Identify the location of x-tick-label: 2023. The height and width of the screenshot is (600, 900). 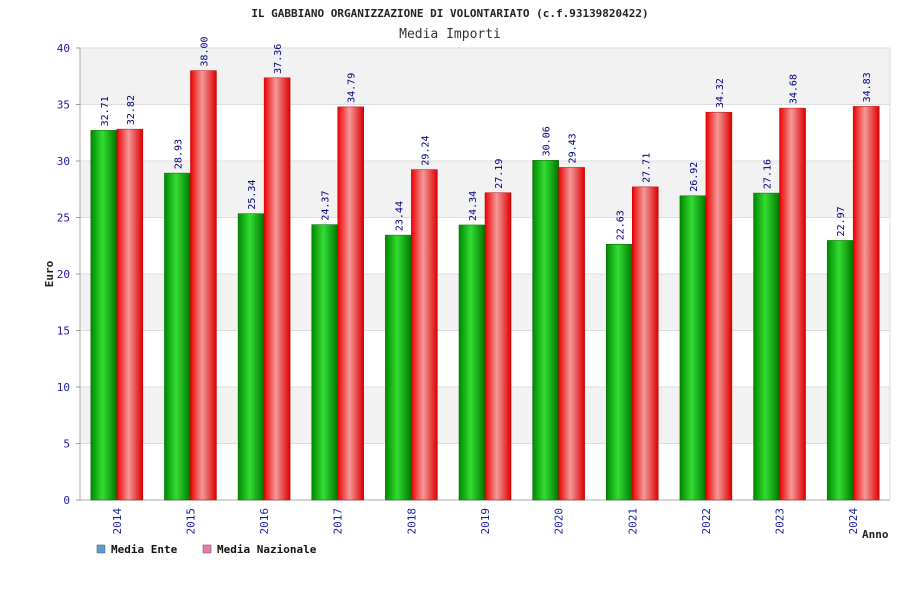
(780, 521).